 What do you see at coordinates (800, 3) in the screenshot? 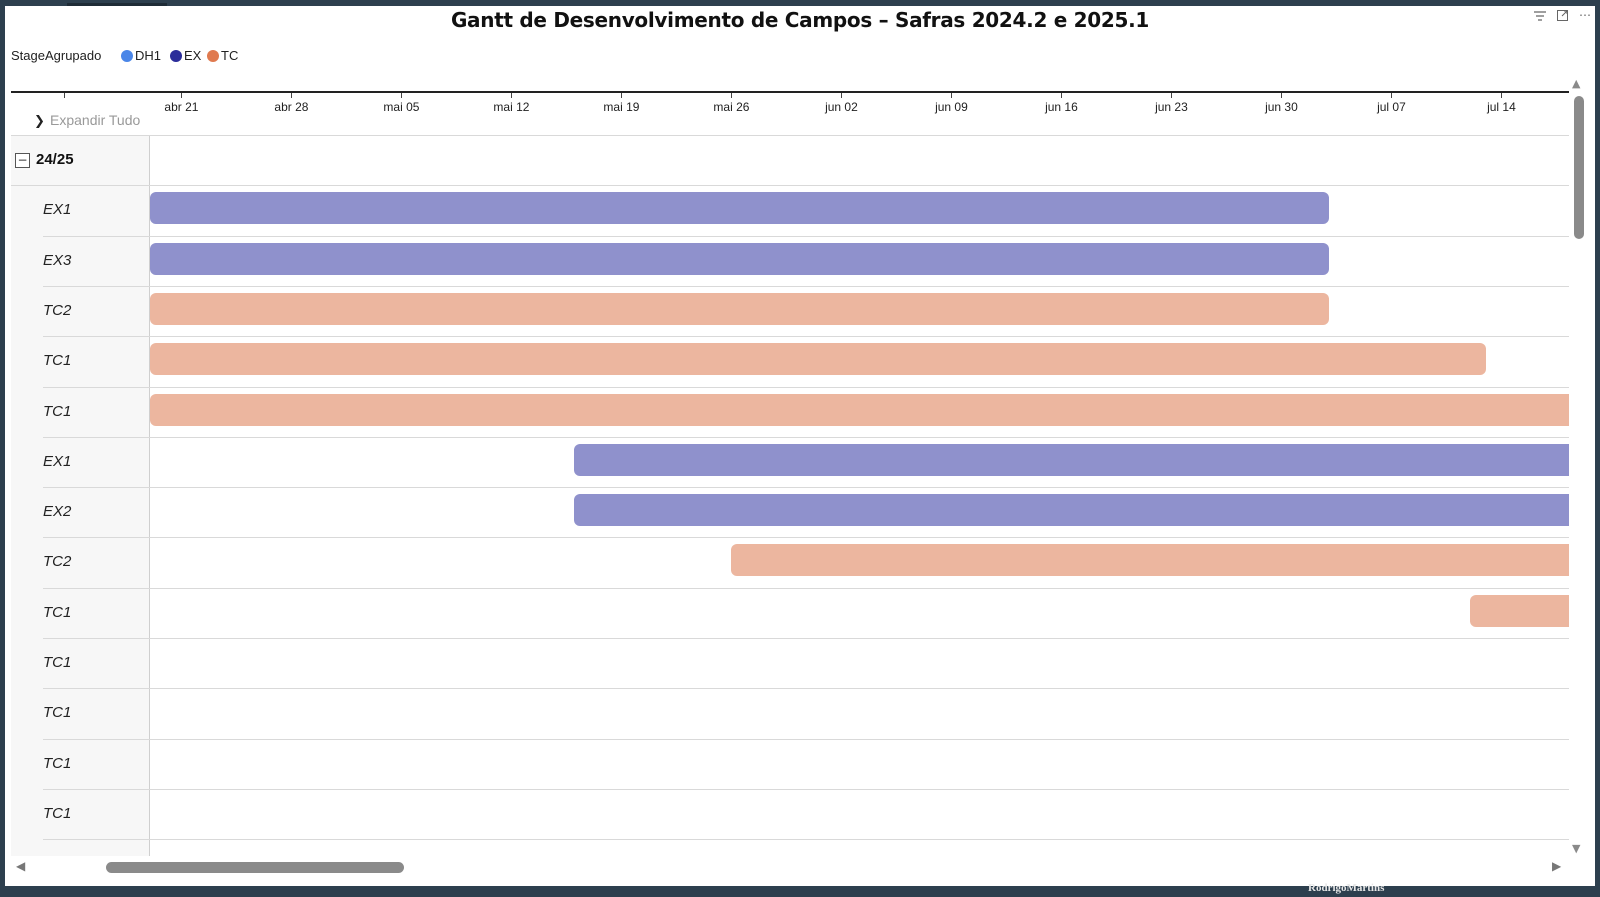
I see `top-strip` at bounding box center [800, 3].